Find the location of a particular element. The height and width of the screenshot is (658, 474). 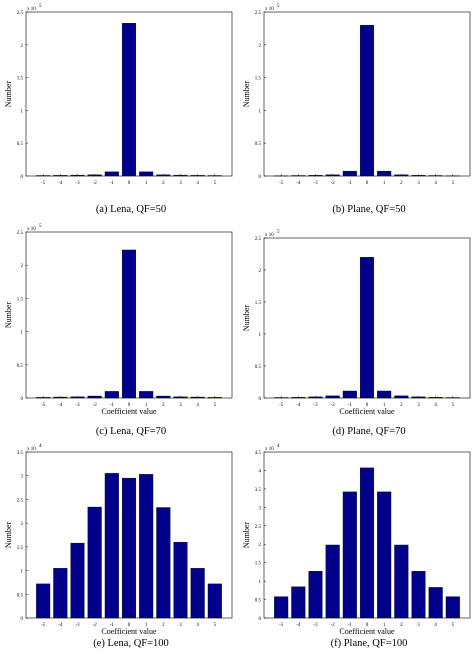

panel-caption: (e) Lena, QF=100 is located at coordinates (131, 643).